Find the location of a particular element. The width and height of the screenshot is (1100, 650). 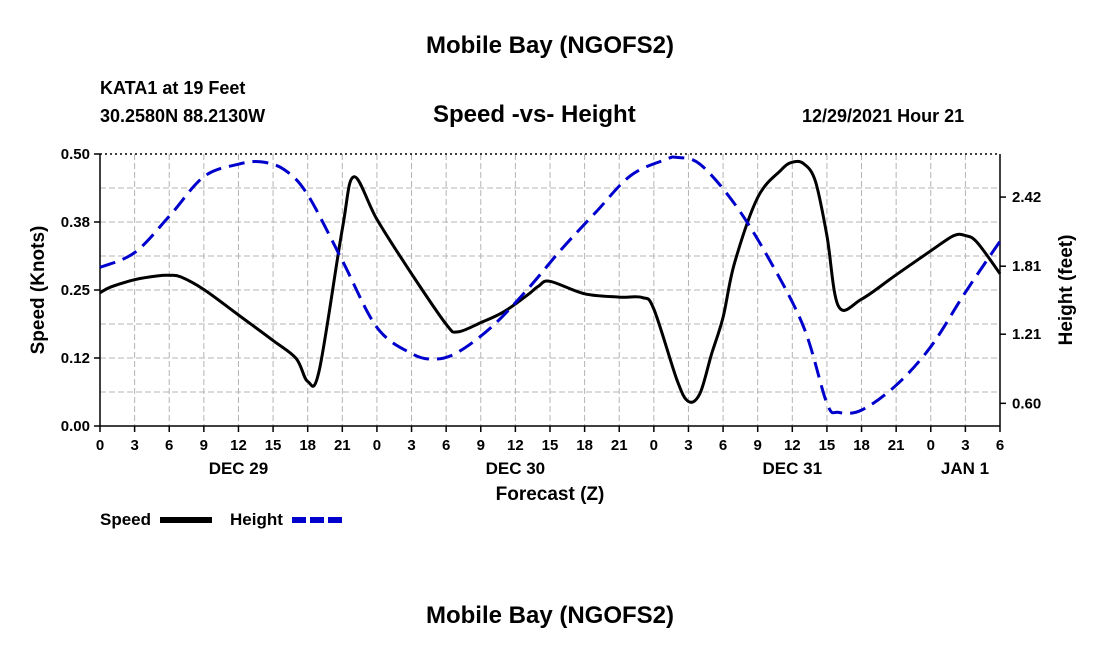

y-tick-label: 0.38 is located at coordinates (75, 222).